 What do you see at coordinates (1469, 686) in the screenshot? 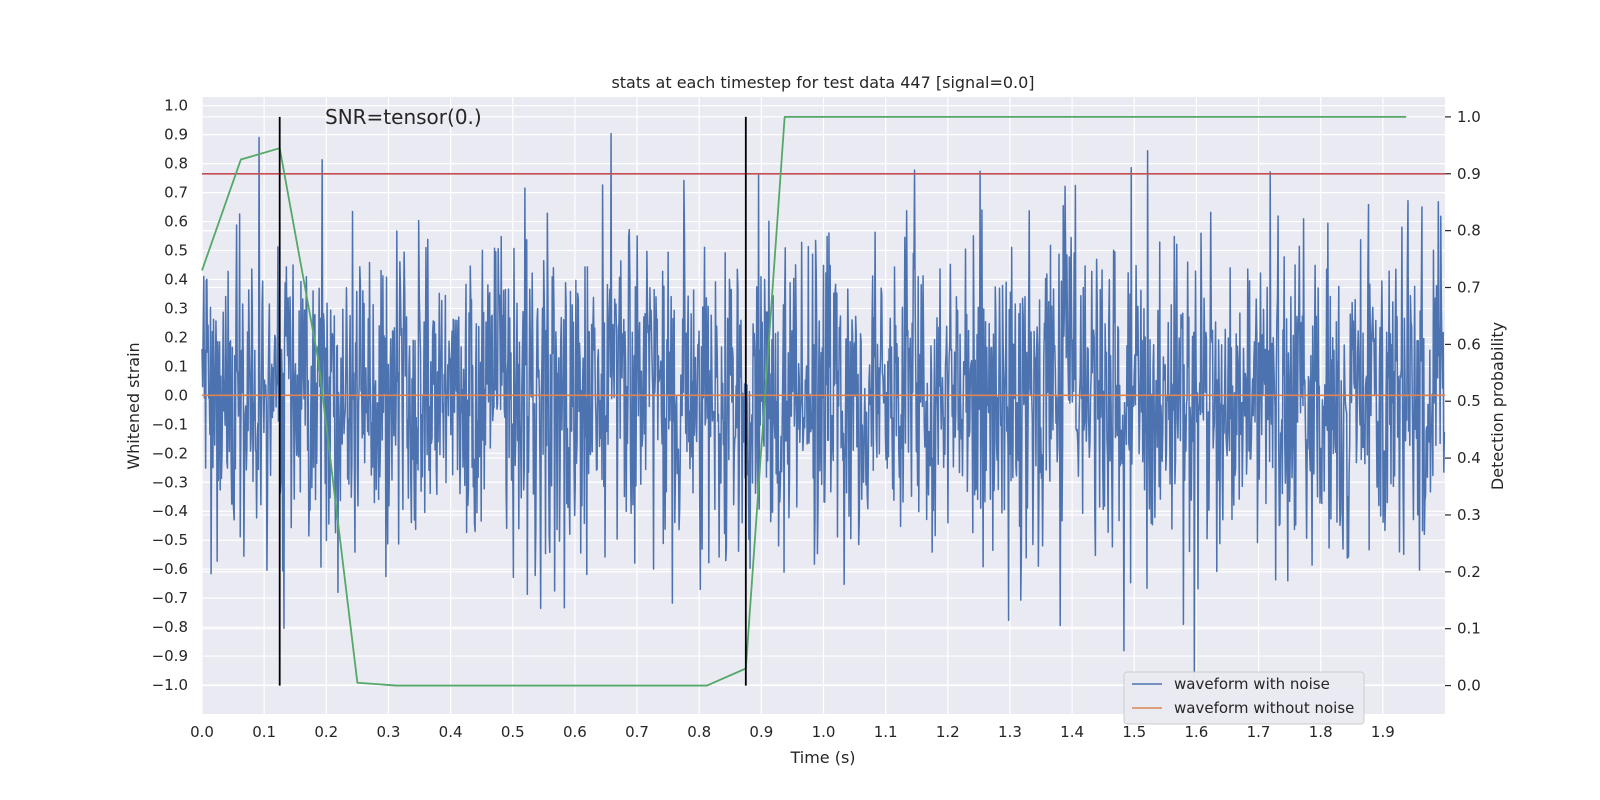
I see `y-right-tick-label: 0.0` at bounding box center [1469, 686].